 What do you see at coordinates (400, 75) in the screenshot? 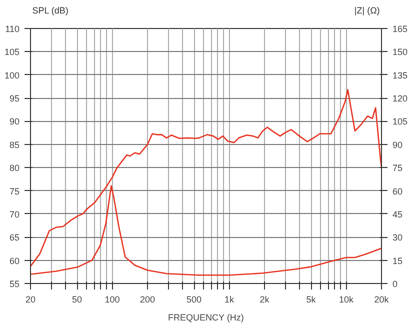
I see `y2-tick-label: 135` at bounding box center [400, 75].